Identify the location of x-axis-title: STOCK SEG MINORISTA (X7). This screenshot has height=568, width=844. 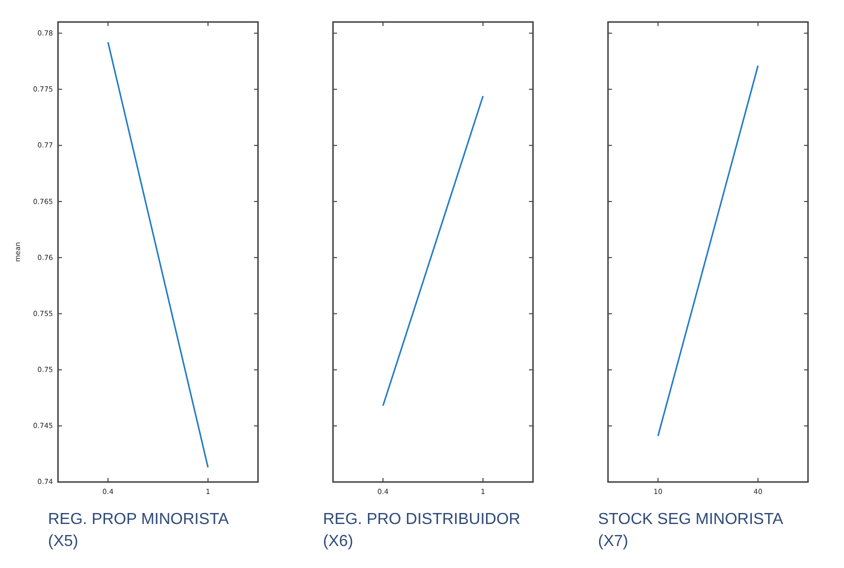
(691, 530).